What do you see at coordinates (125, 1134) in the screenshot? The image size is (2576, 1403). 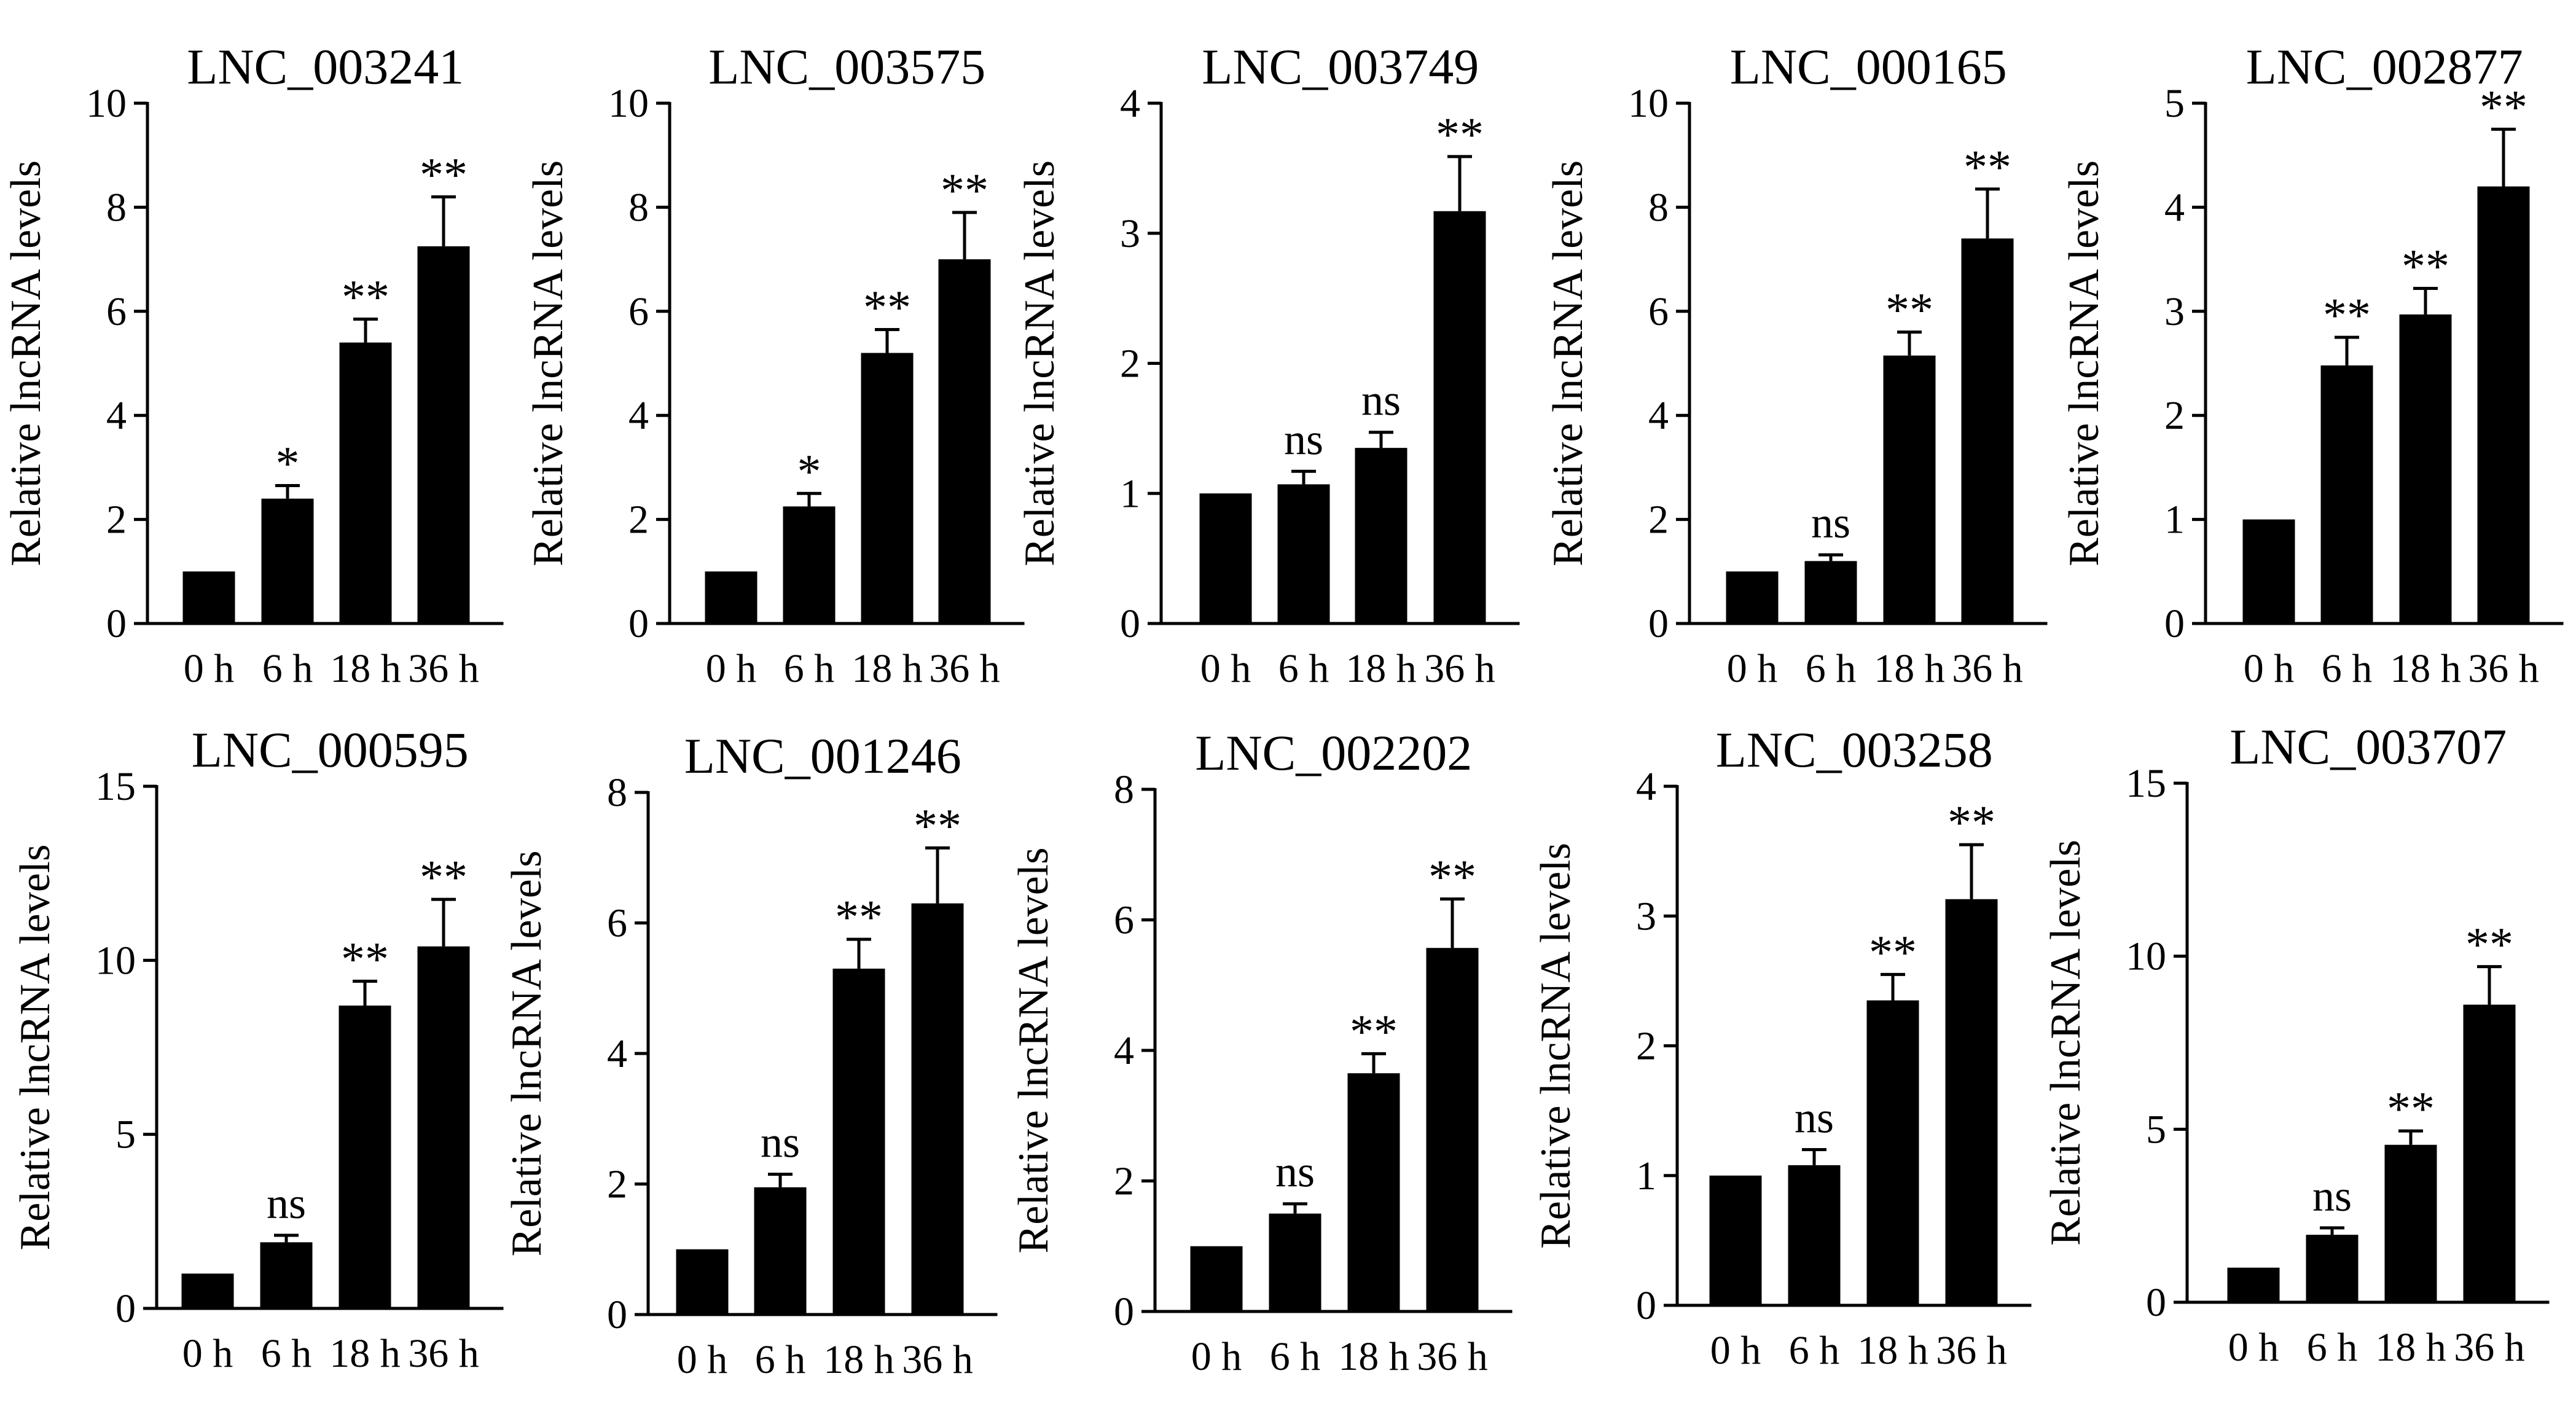 I see `y-tick-label: 5` at bounding box center [125, 1134].